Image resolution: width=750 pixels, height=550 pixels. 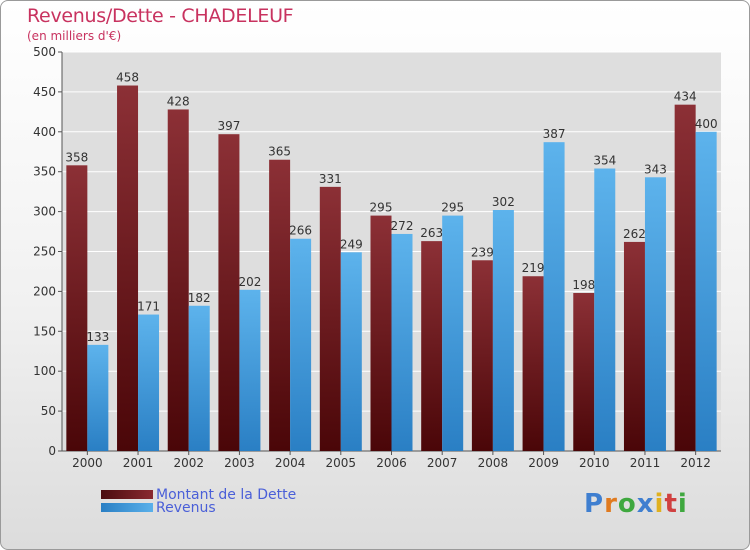 What do you see at coordinates (44, 331) in the screenshot?
I see `y-tick-label: 150` at bounding box center [44, 331].